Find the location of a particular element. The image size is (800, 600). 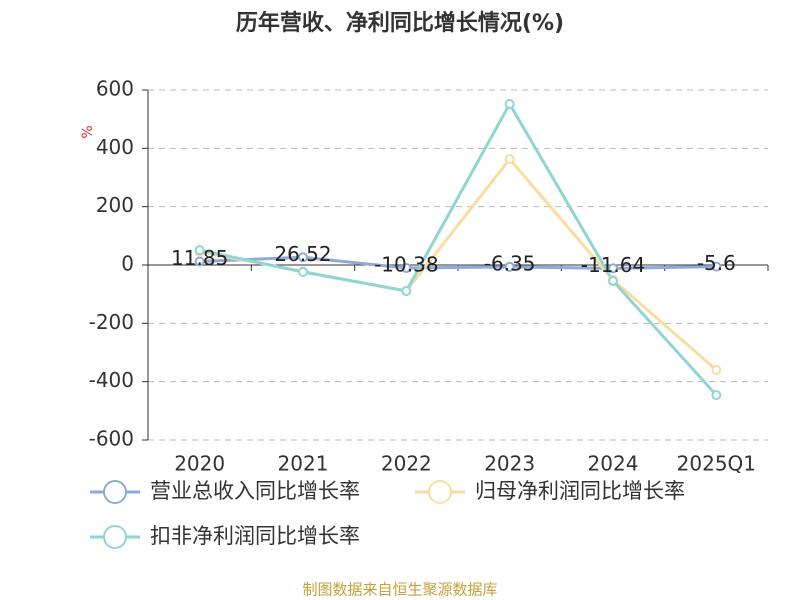

x-tick-label: 2021 is located at coordinates (303, 464).